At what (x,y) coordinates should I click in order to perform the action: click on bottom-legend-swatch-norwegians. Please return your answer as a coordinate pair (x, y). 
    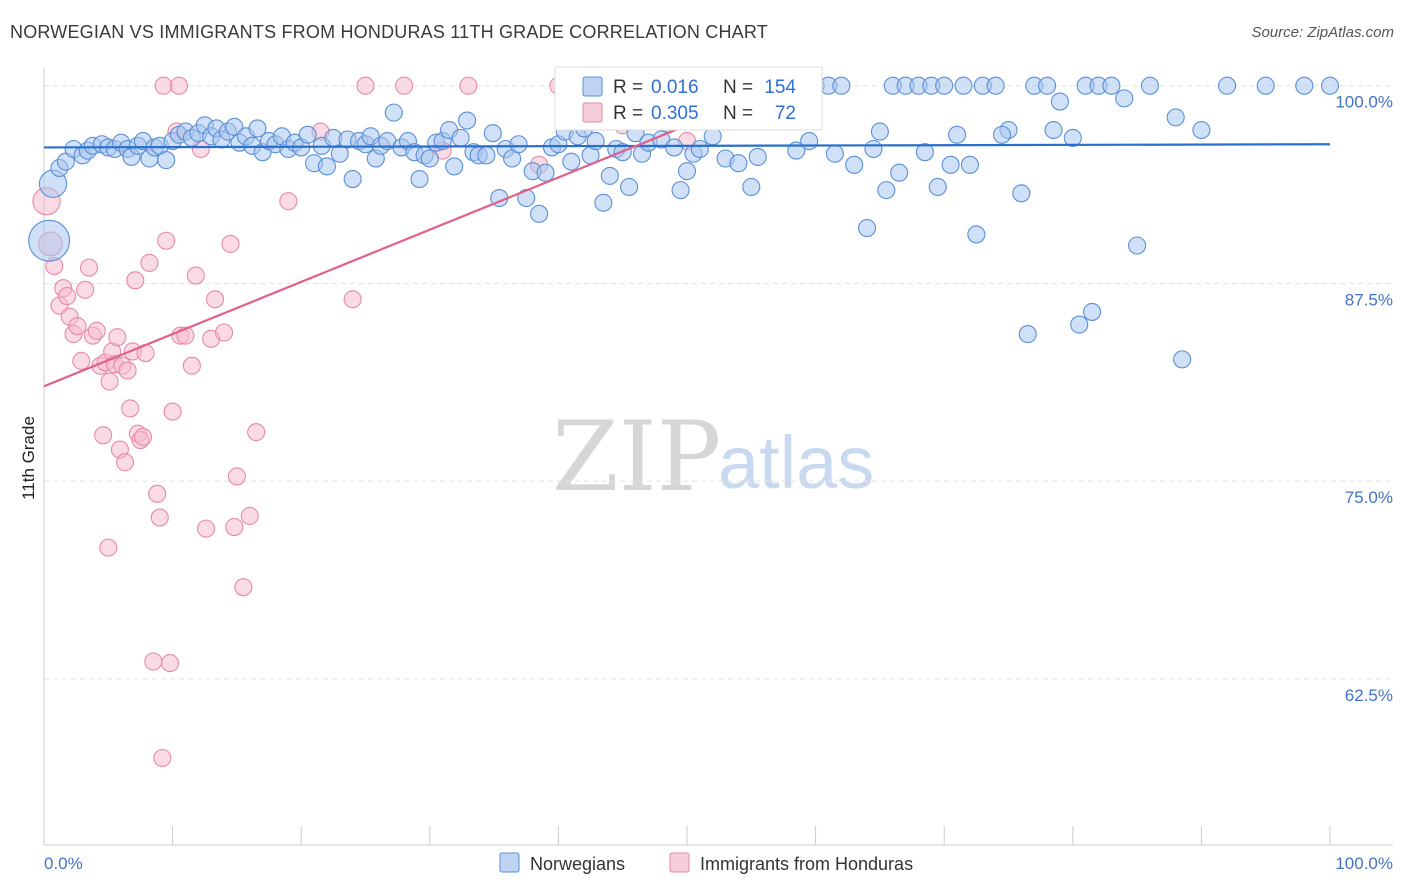
    Looking at the image, I should click on (509, 862).